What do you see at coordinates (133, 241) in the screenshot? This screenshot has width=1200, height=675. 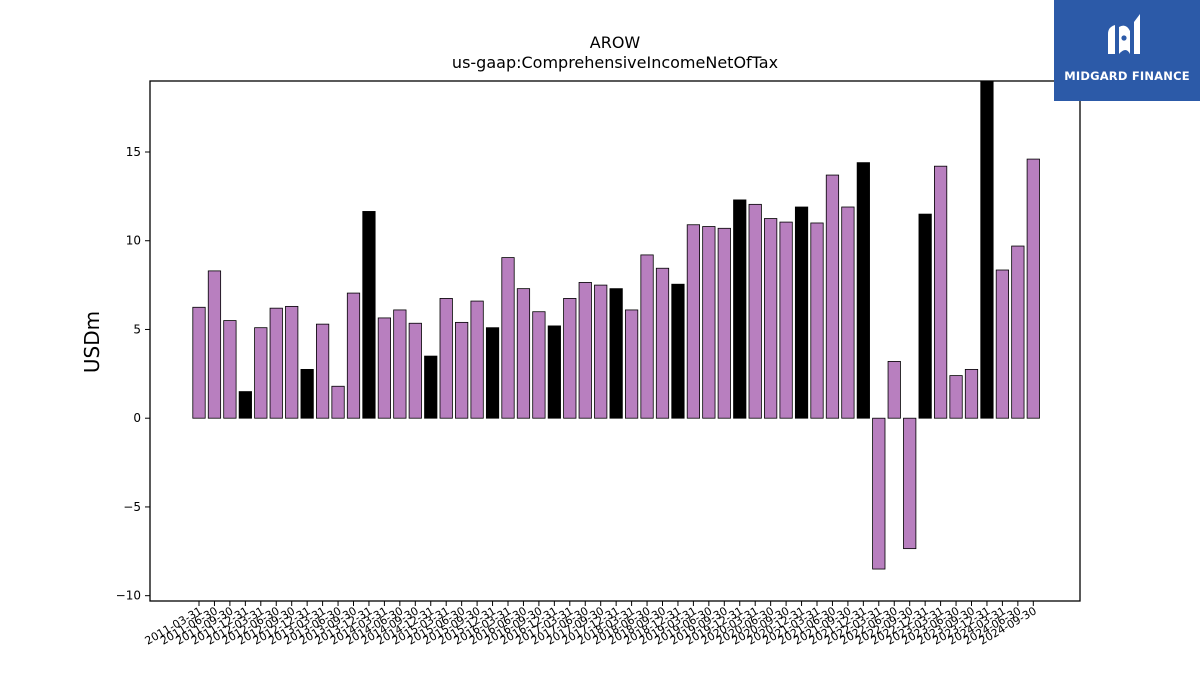 I see `y-tick-label: 10` at bounding box center [133, 241].